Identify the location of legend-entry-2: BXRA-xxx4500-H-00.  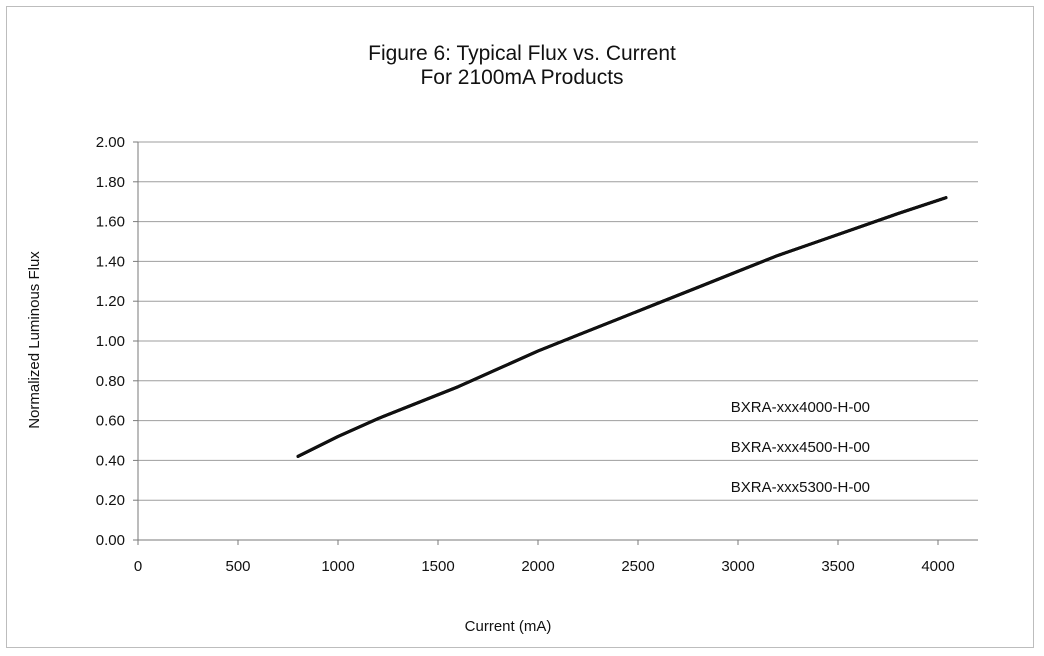
(800, 447).